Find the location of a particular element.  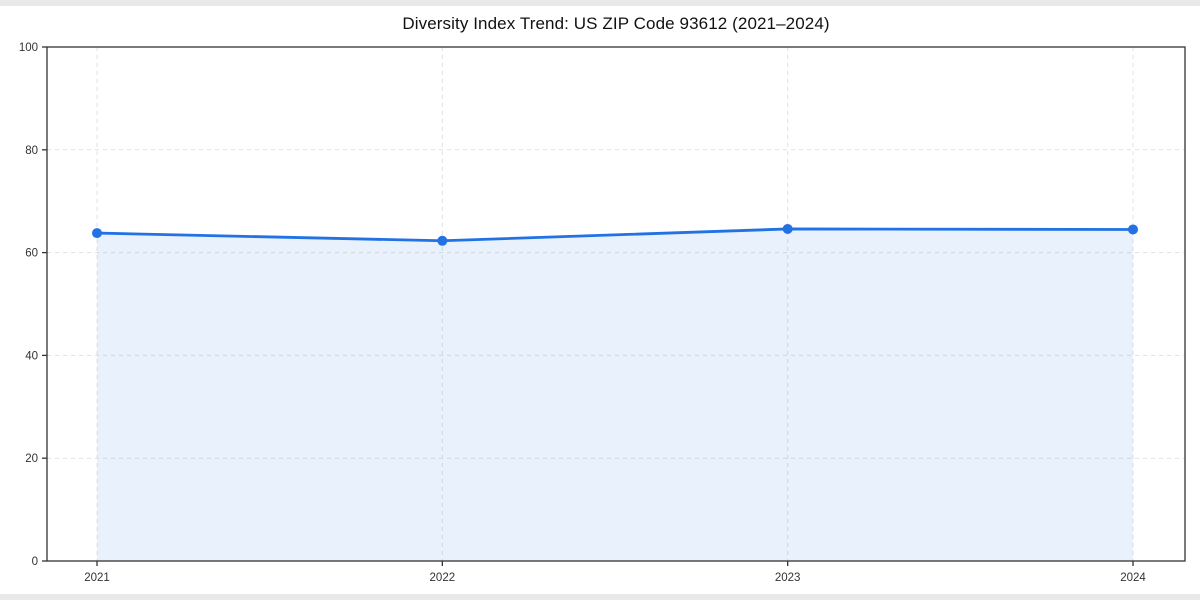

x-tick-label: 2024 is located at coordinates (1133, 578).